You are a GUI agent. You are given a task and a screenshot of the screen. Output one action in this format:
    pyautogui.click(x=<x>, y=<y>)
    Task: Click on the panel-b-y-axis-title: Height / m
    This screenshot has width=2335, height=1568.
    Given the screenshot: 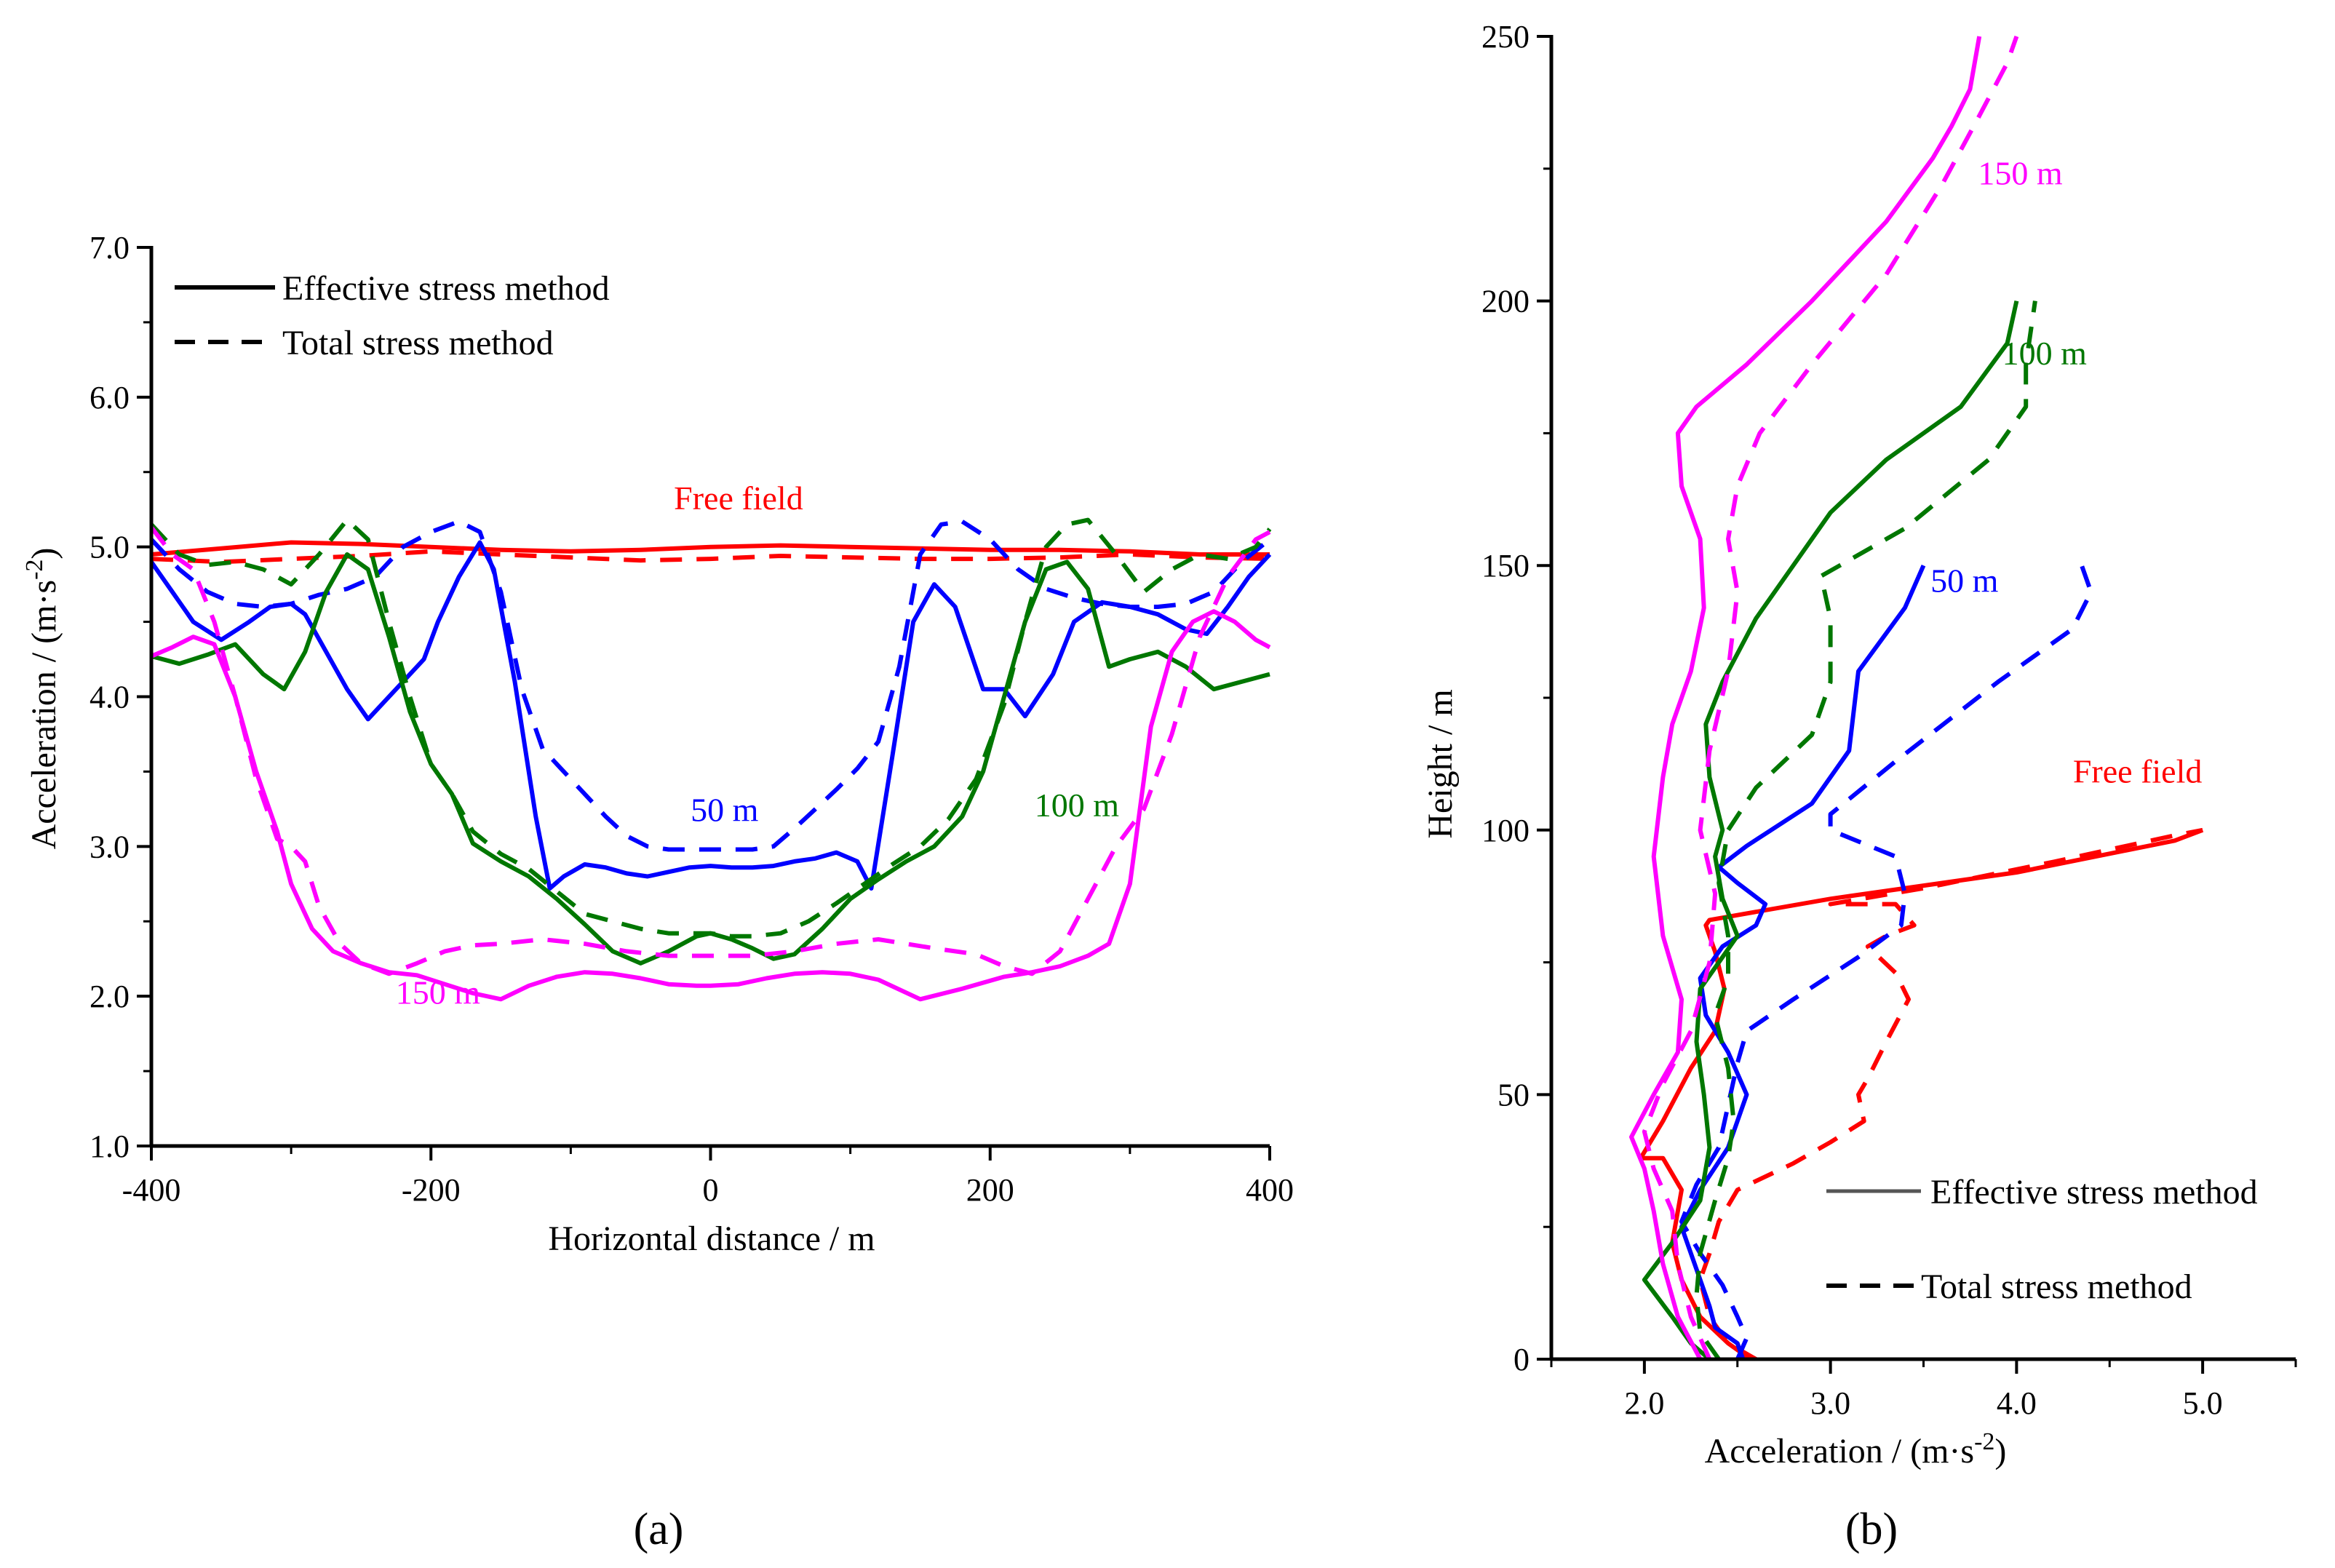 What is the action you would take?
    pyautogui.click(x=1440, y=763)
    